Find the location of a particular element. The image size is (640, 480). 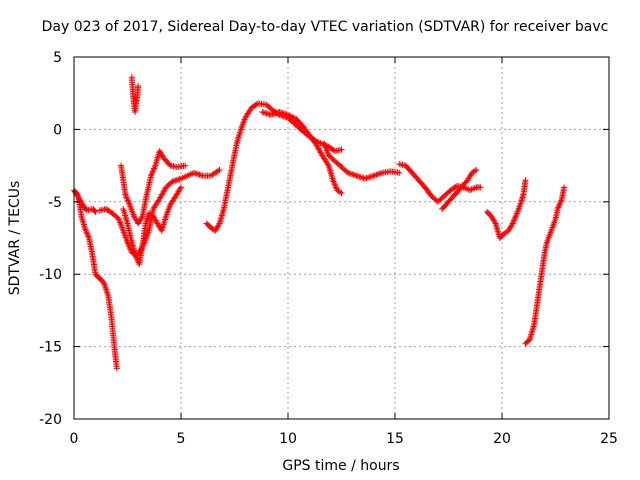

y-tick-label: 5 is located at coordinates (57, 58).